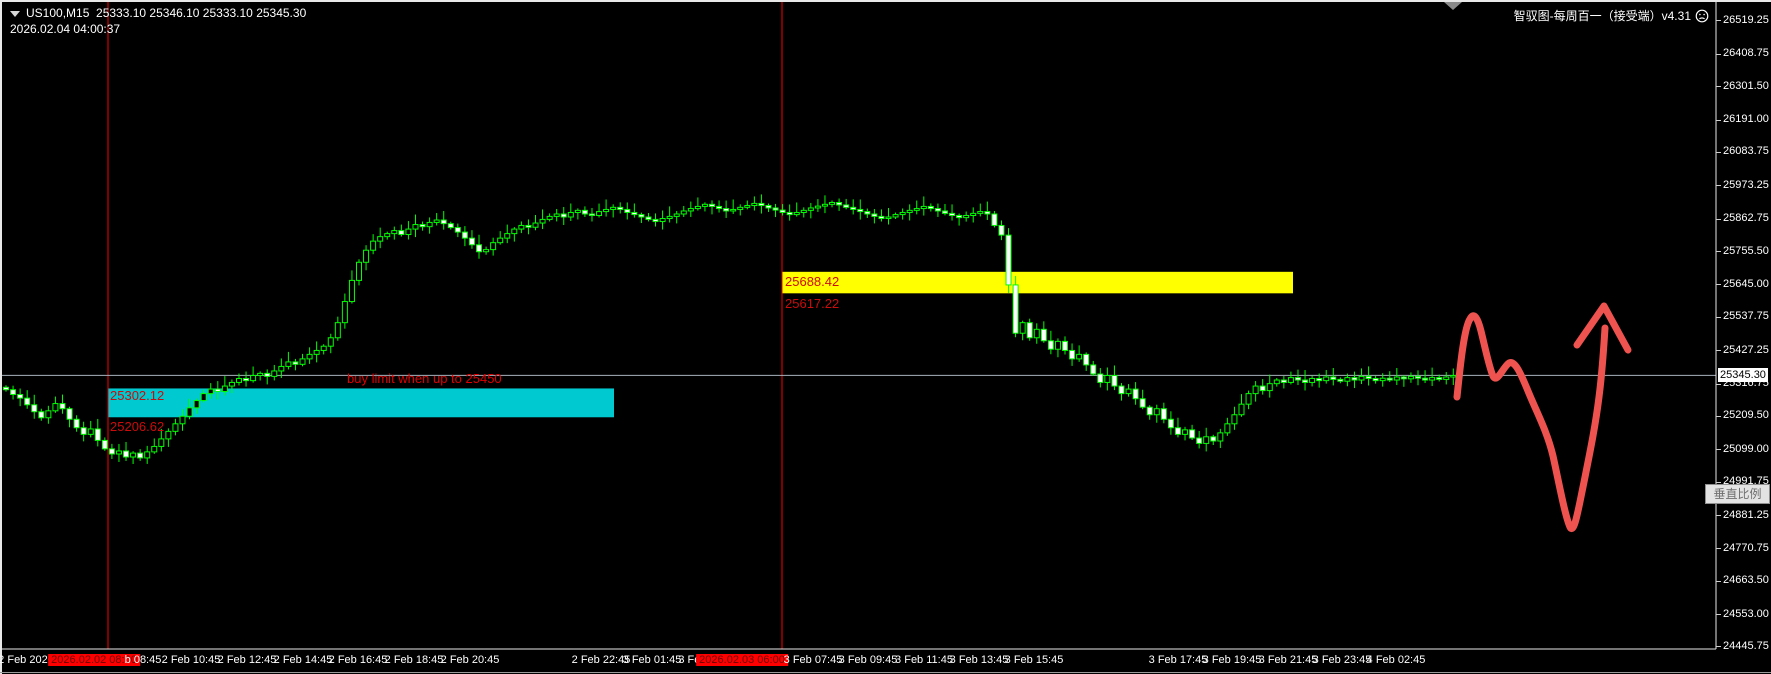 The width and height of the screenshot is (1771, 674). I want to click on drawn-arrow-body, so click(1531, 422).